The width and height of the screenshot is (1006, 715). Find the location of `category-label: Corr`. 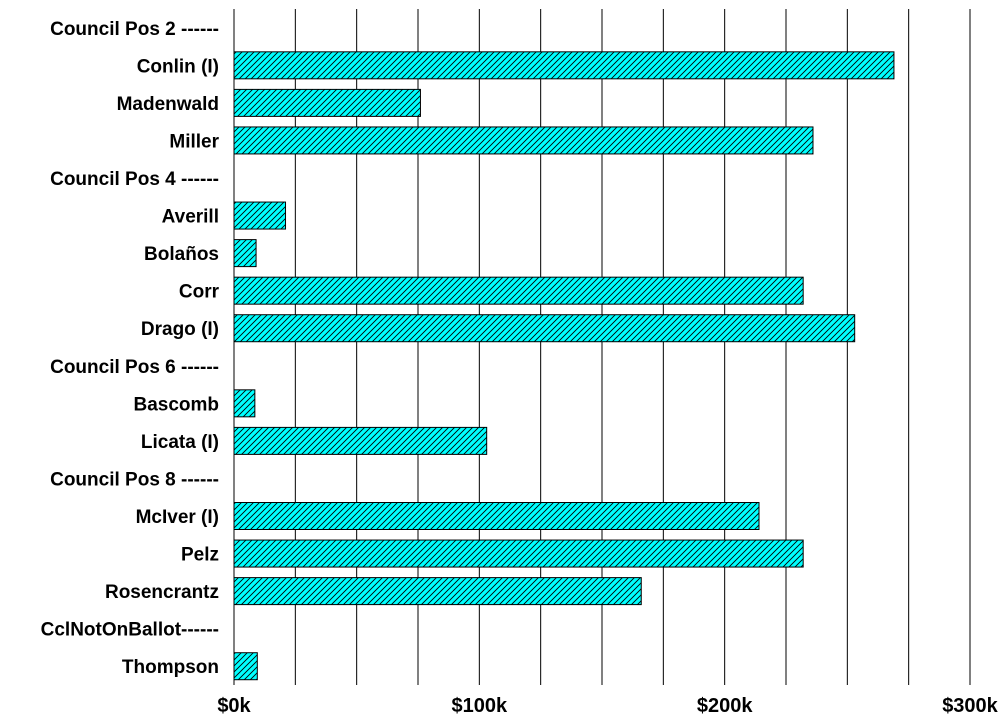

category-label: Corr is located at coordinates (199, 292).